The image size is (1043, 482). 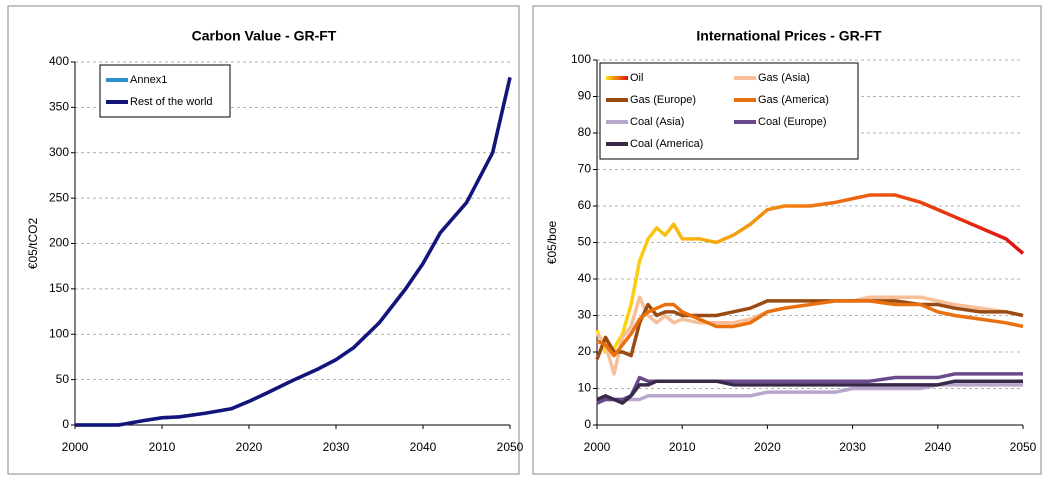 What do you see at coordinates (171, 102) in the screenshot?
I see `legend-label: Rest of the world` at bounding box center [171, 102].